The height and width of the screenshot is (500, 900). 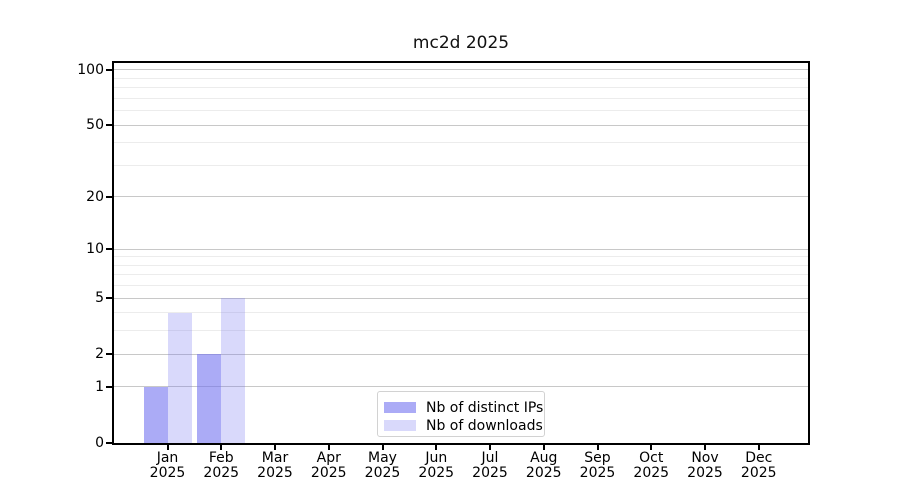 What do you see at coordinates (484, 425) in the screenshot?
I see `legend-label: Nb of downloads` at bounding box center [484, 425].